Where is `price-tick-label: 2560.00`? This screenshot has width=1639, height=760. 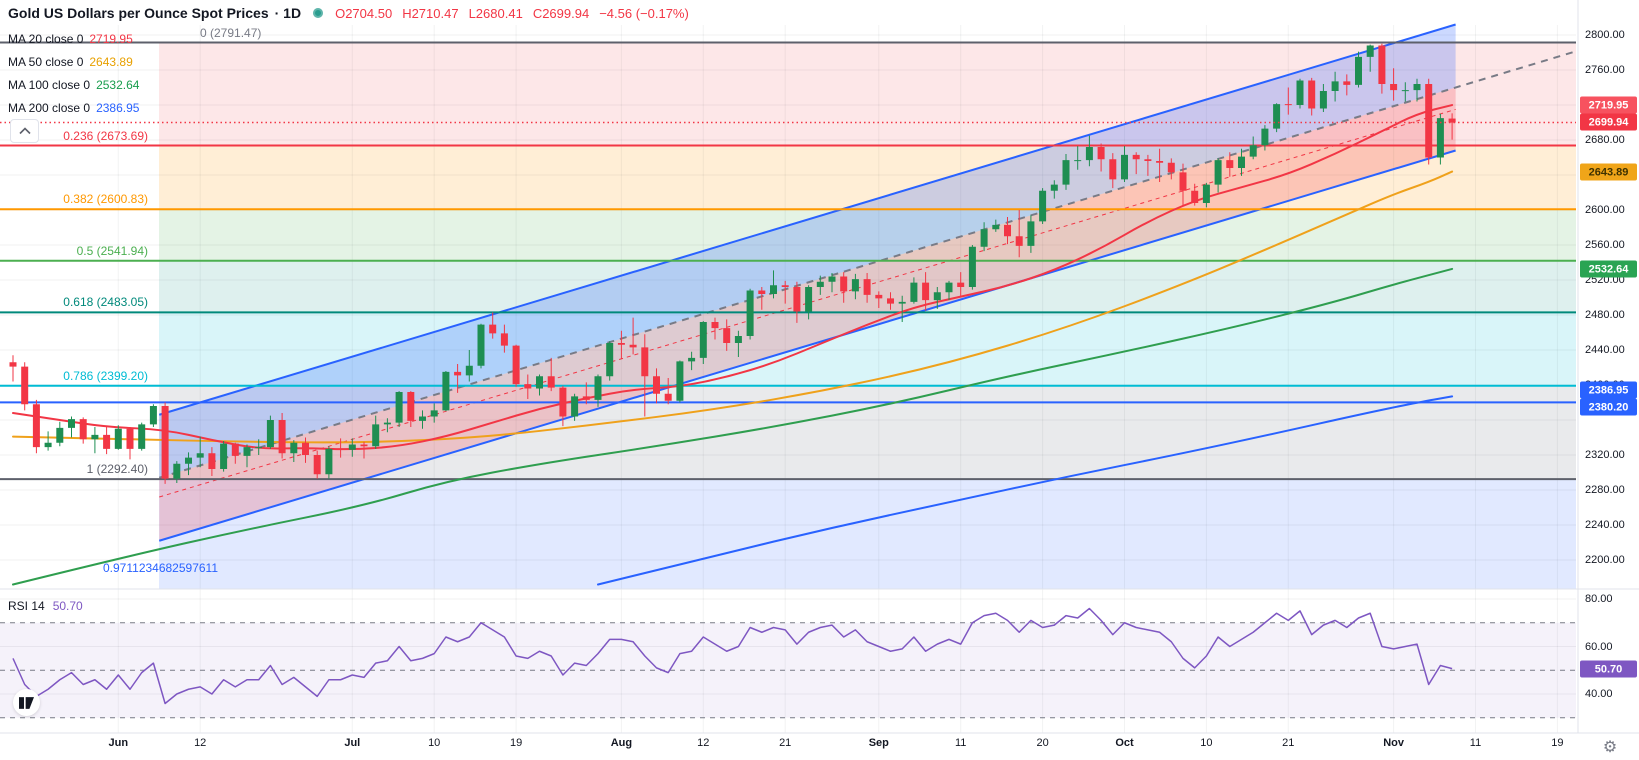 price-tick-label: 2560.00 is located at coordinates (1605, 245).